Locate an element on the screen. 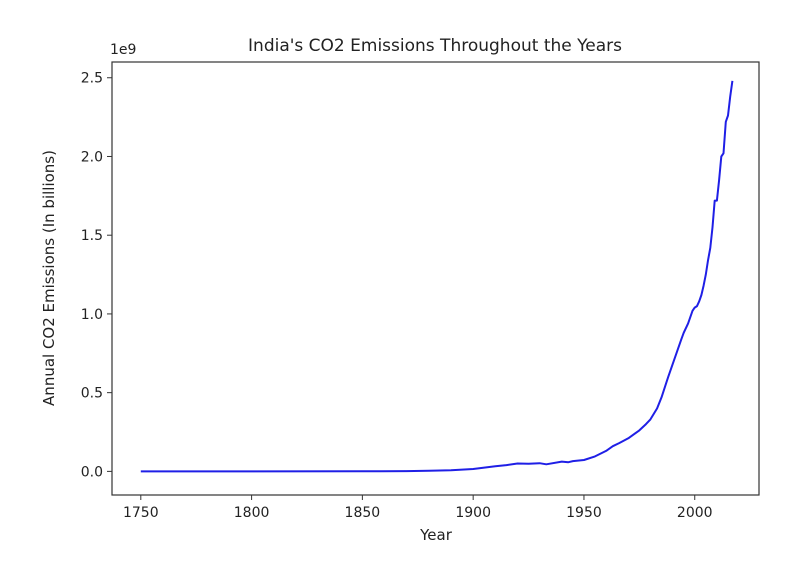 The height and width of the screenshot is (568, 806). y-tick-label: 2.5 is located at coordinates (92, 79).